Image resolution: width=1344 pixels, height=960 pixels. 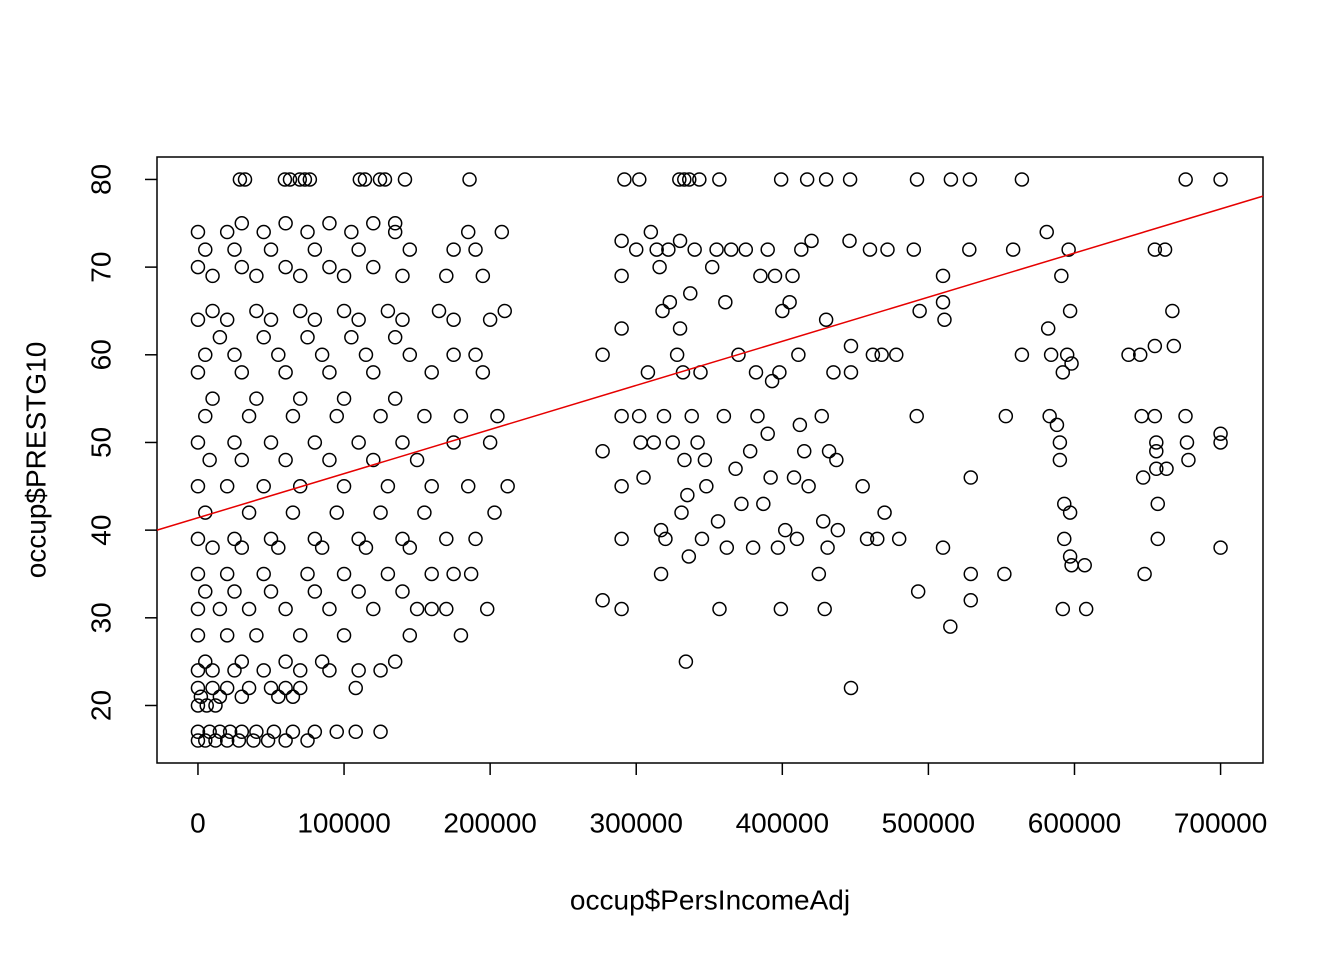 What do you see at coordinates (100, 442) in the screenshot?
I see `y-tick-label: 50` at bounding box center [100, 442].